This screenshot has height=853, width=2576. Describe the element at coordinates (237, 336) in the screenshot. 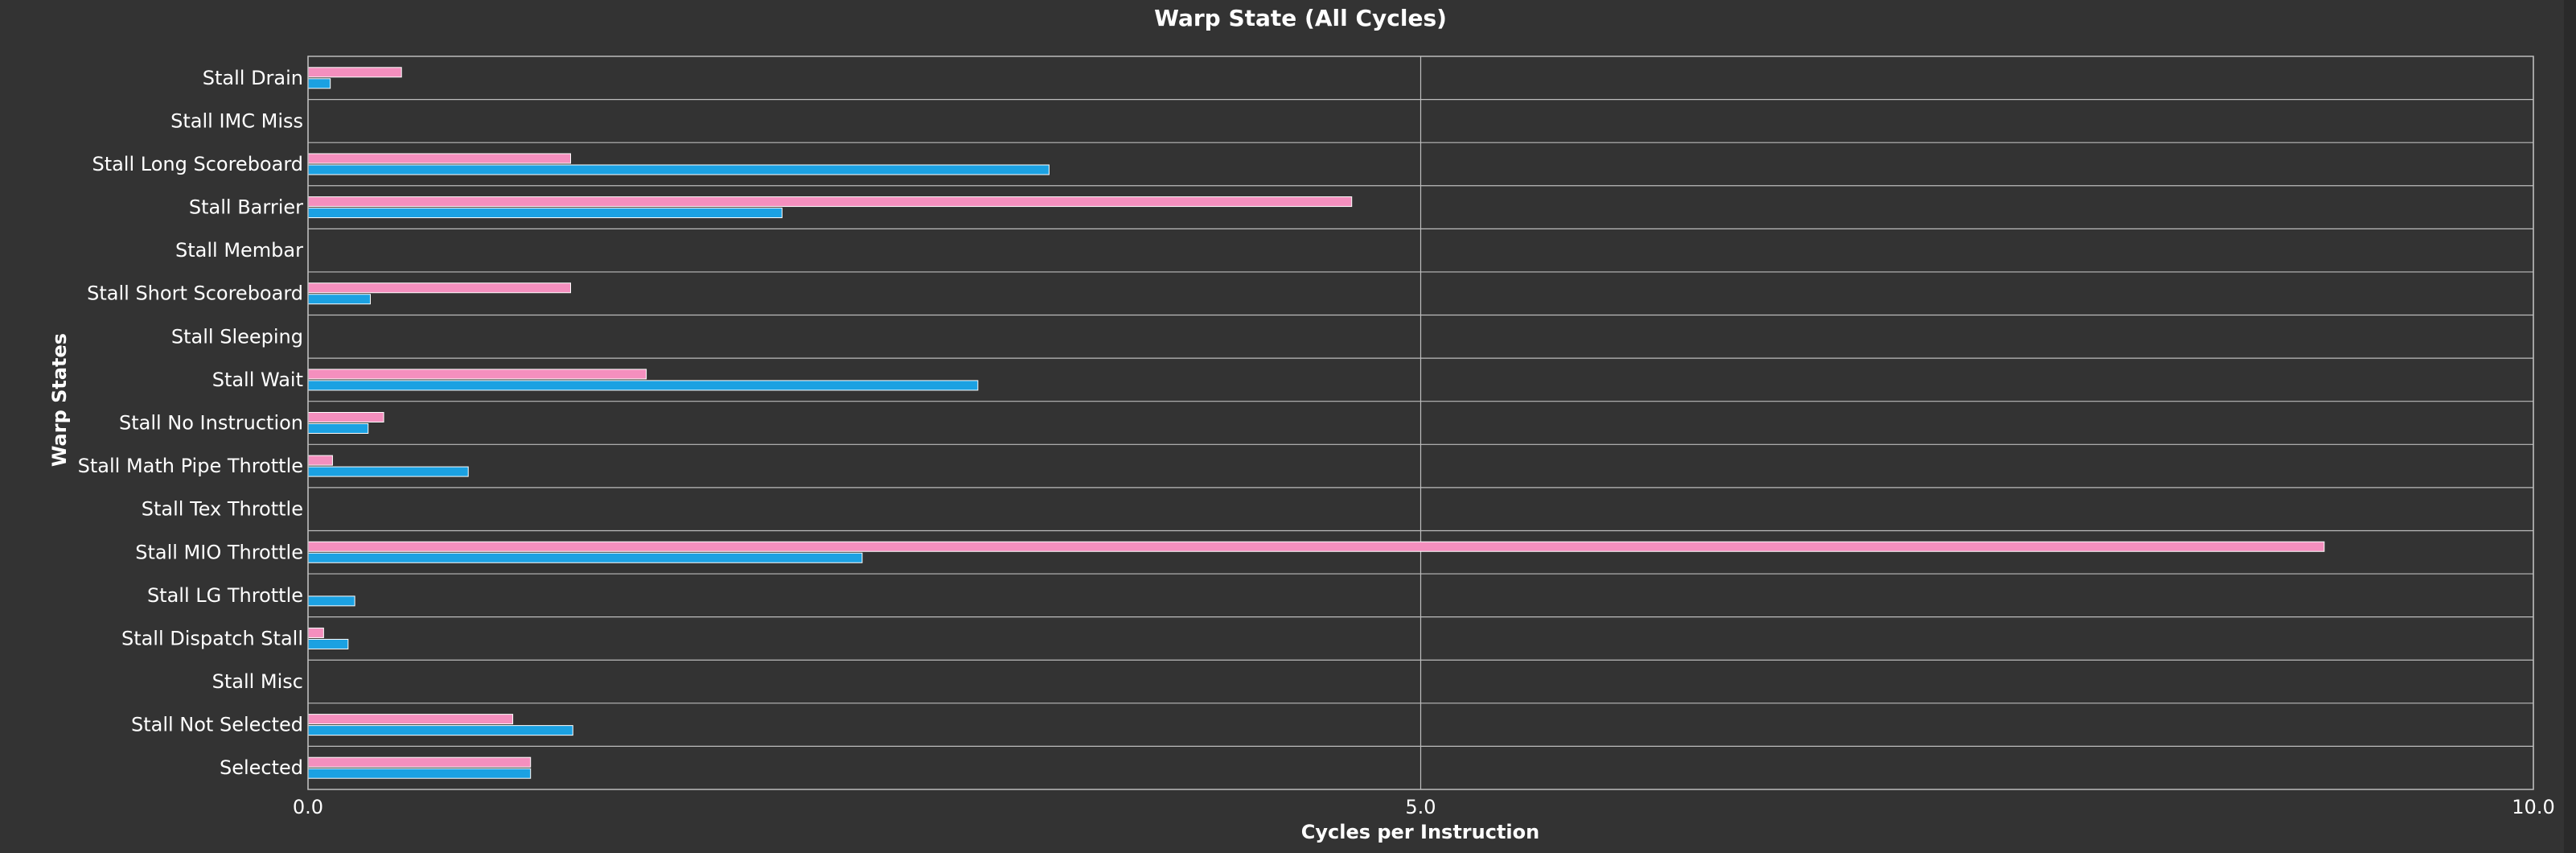

I see `category-label: Stall Sleeping` at that location.